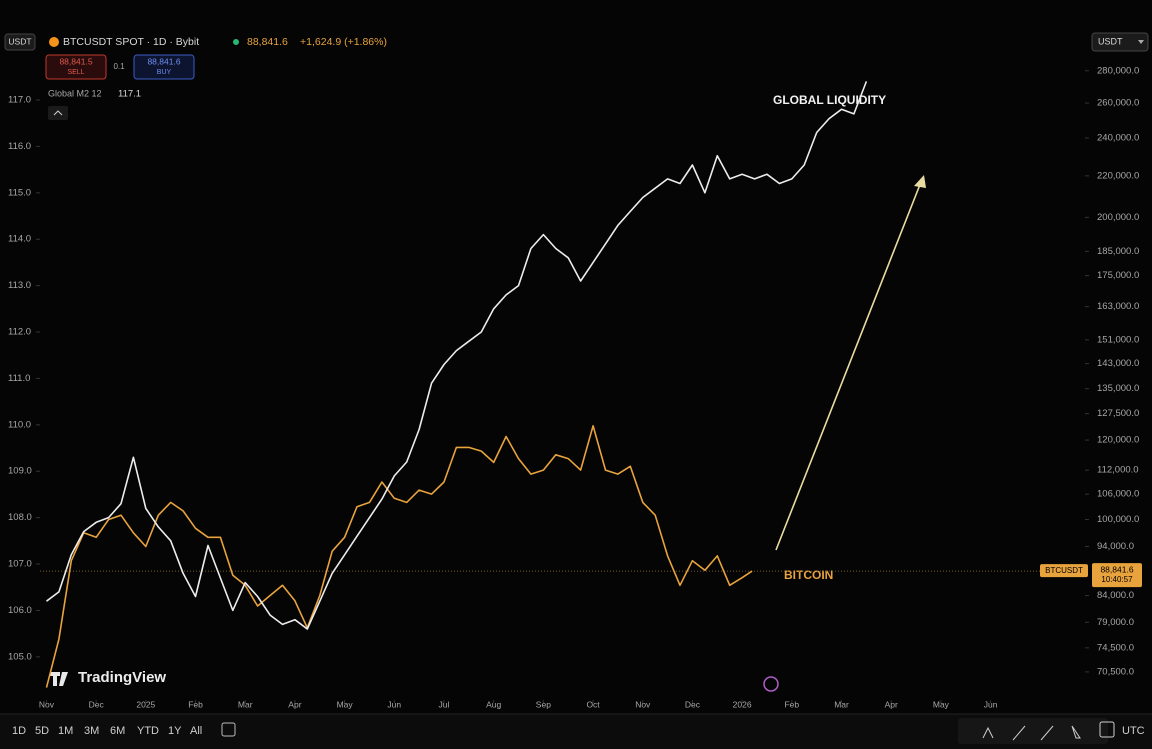 This screenshot has height=749, width=1152. Describe the element at coordinates (1118, 175) in the screenshot. I see `y2-tick-label: 220,000.0` at that location.